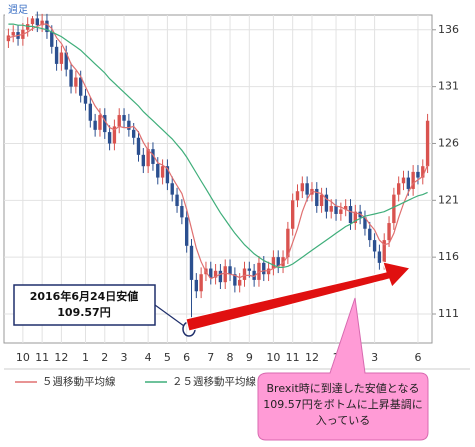  What do you see at coordinates (83, 312) in the screenshot?
I see `low-label-price: 109.57円` at bounding box center [83, 312].